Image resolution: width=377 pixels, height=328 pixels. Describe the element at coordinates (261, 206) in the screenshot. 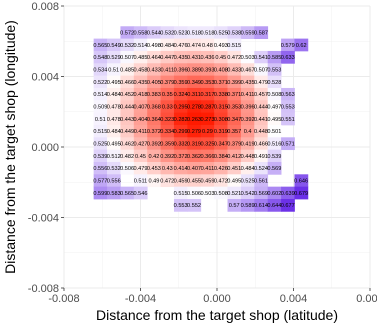

I see `cell-value-label: 0.614` at that location.